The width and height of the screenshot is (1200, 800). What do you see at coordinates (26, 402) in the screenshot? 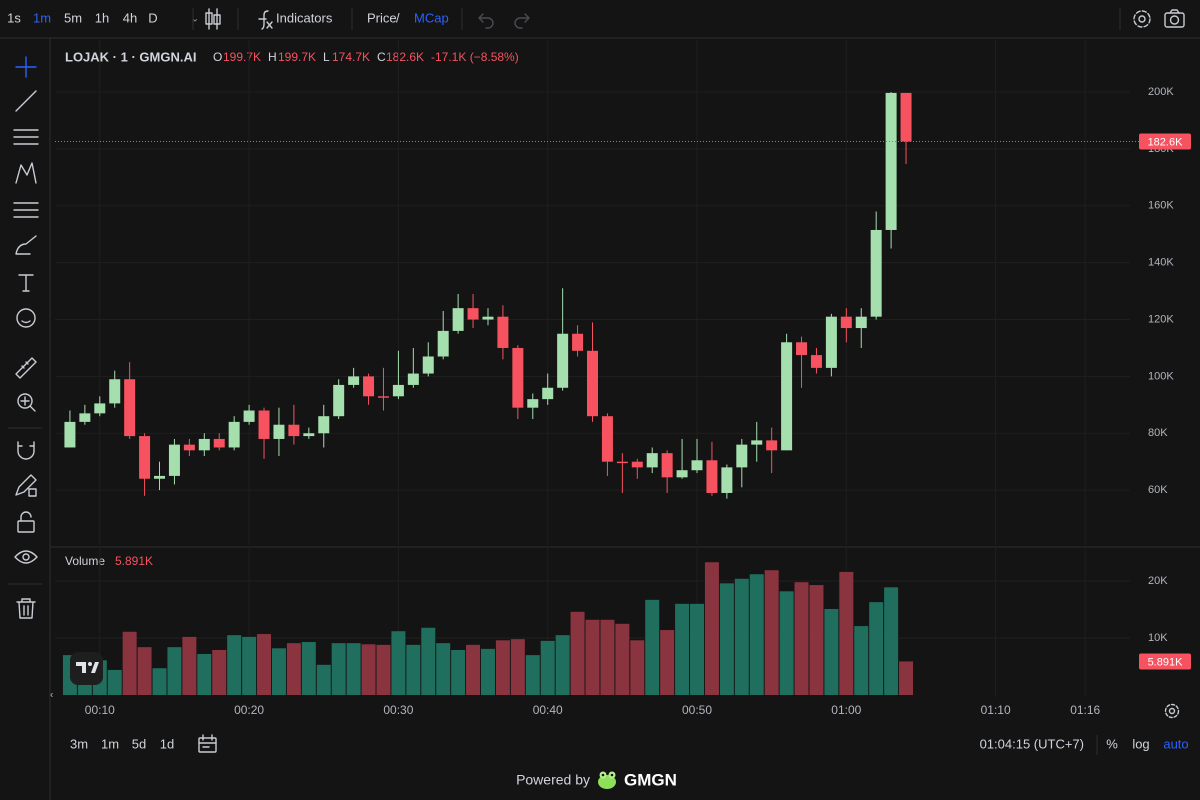
I see `zoom-tool` at bounding box center [26, 402].